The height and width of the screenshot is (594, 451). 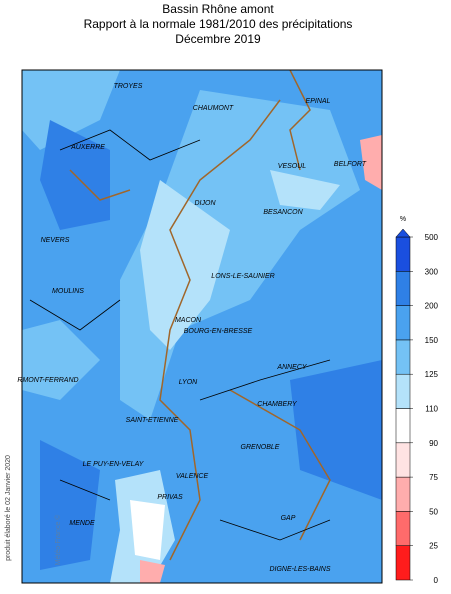 What do you see at coordinates (55, 240) in the screenshot?
I see `city-label: NEVERS` at bounding box center [55, 240].